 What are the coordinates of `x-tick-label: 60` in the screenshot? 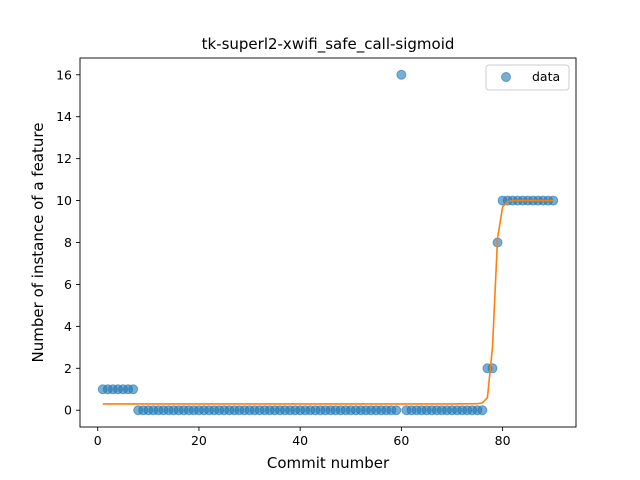 It's located at (401, 440).